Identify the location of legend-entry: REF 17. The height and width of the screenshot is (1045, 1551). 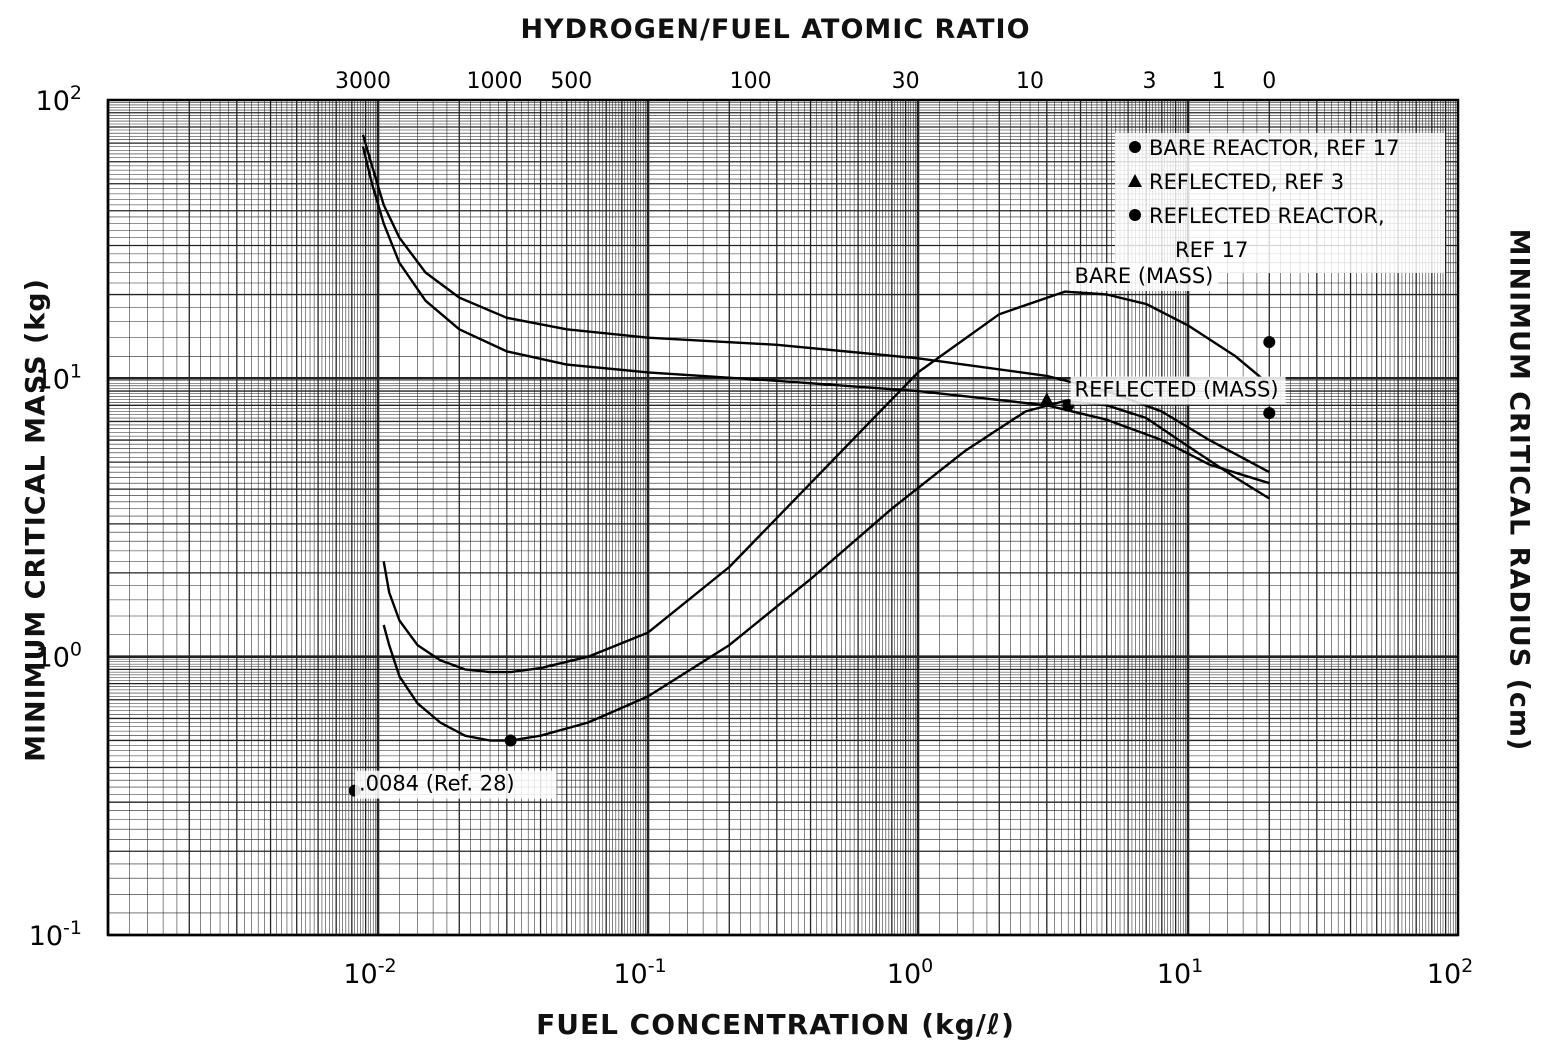
(1211, 250).